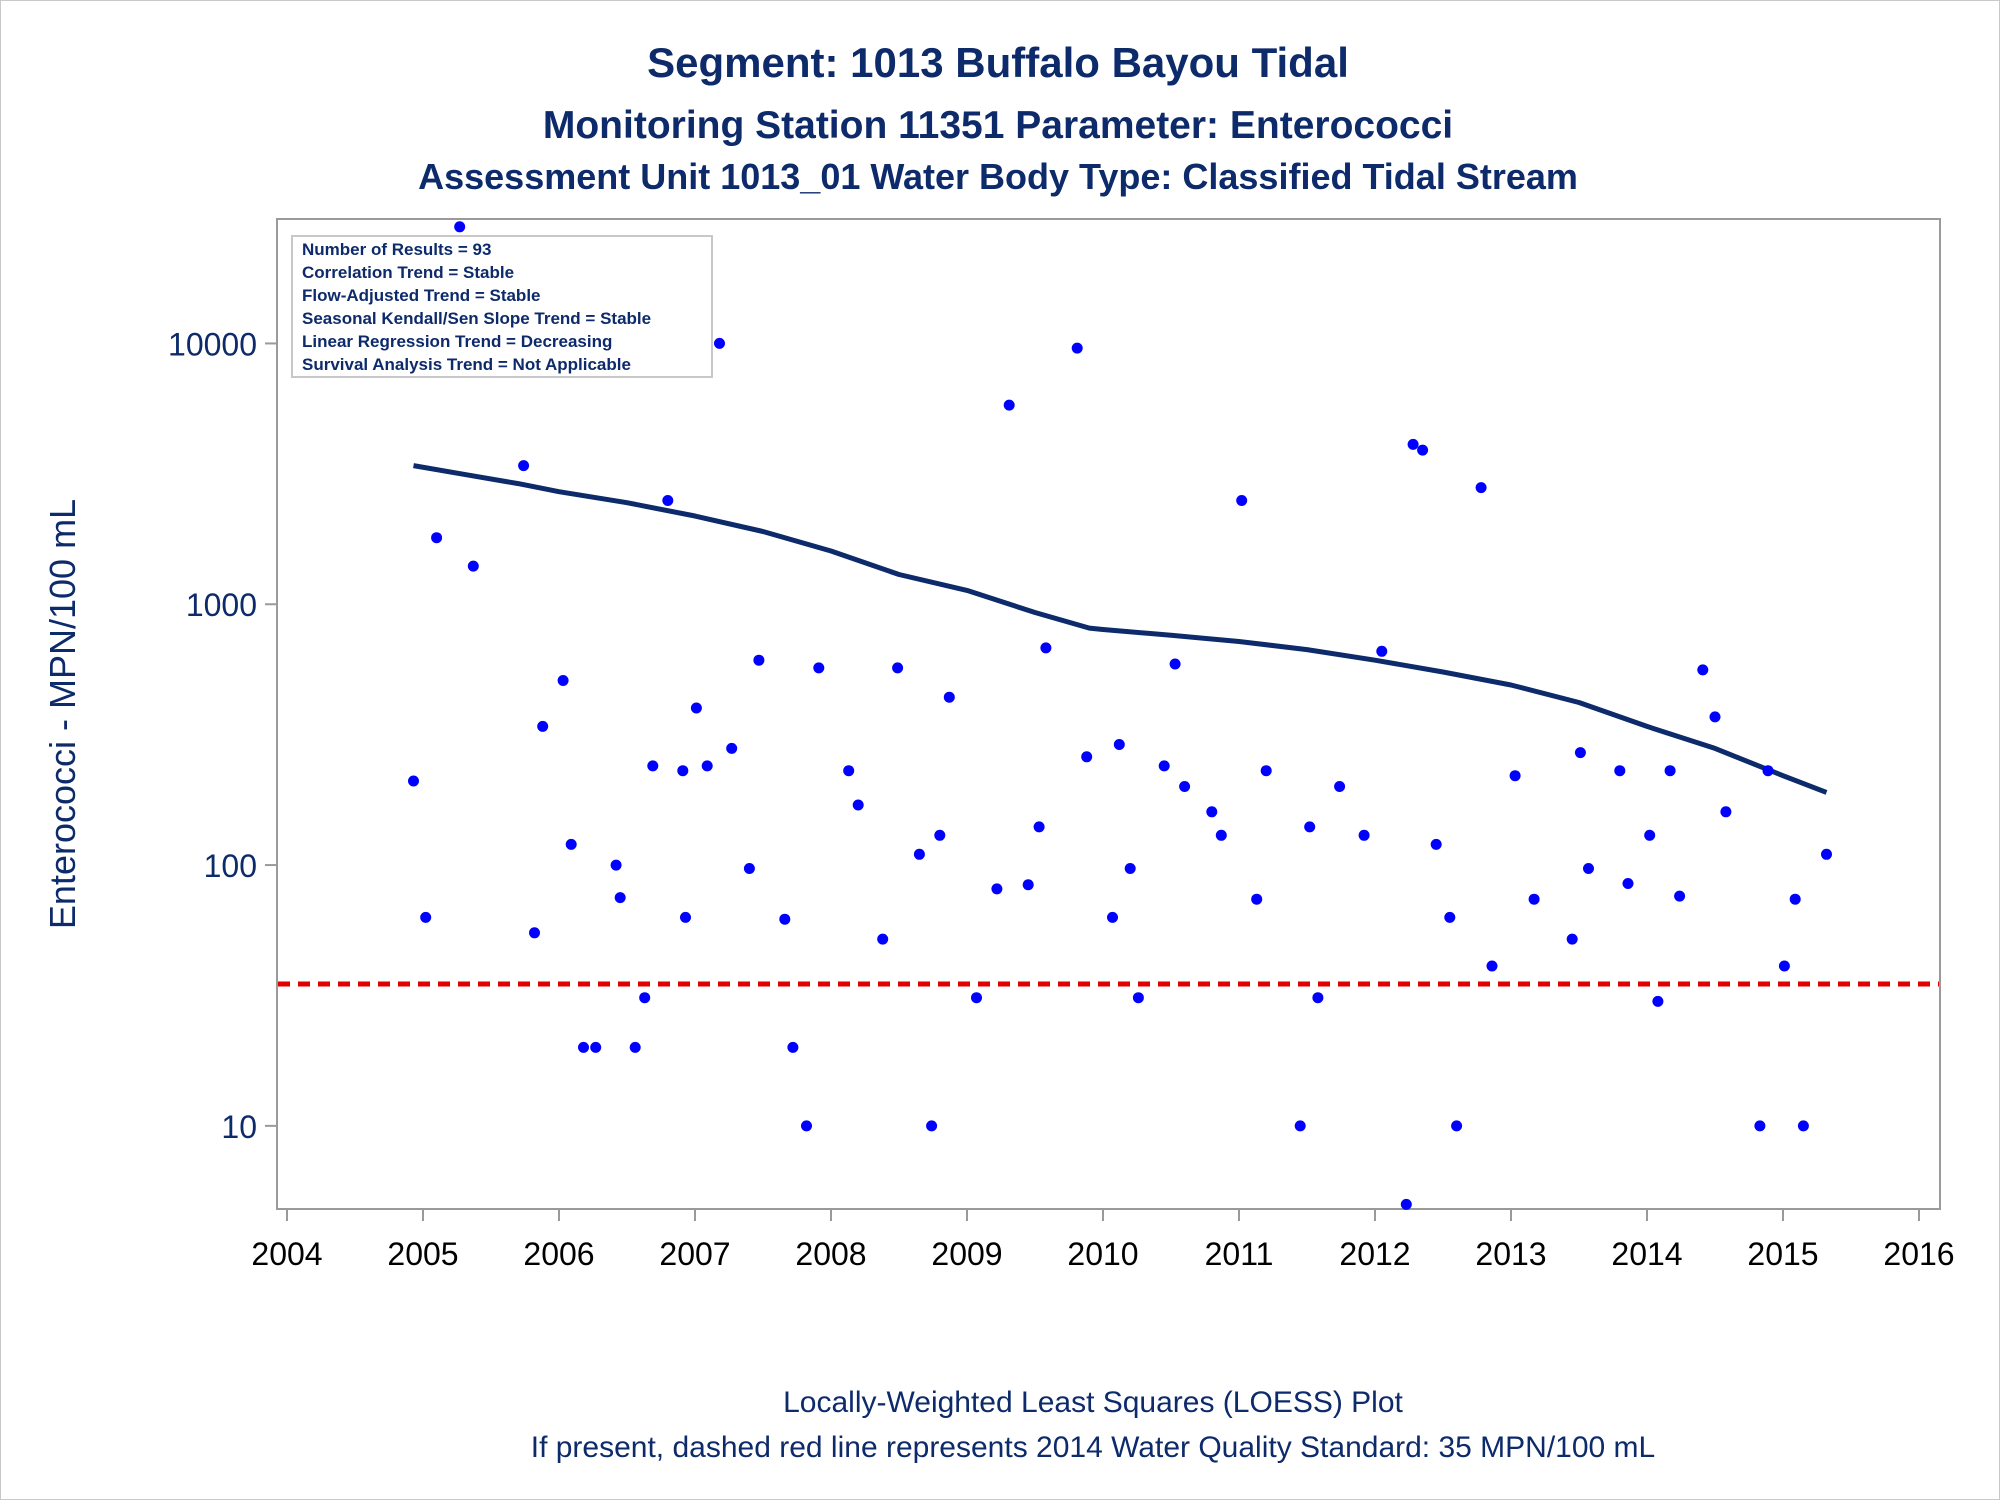 Image resolution: width=2000 pixels, height=1500 pixels. Describe the element at coordinates (421, 295) in the screenshot. I see `stats-line-flow-adjusted: Flow-Adjusted Trend = Stable` at that location.